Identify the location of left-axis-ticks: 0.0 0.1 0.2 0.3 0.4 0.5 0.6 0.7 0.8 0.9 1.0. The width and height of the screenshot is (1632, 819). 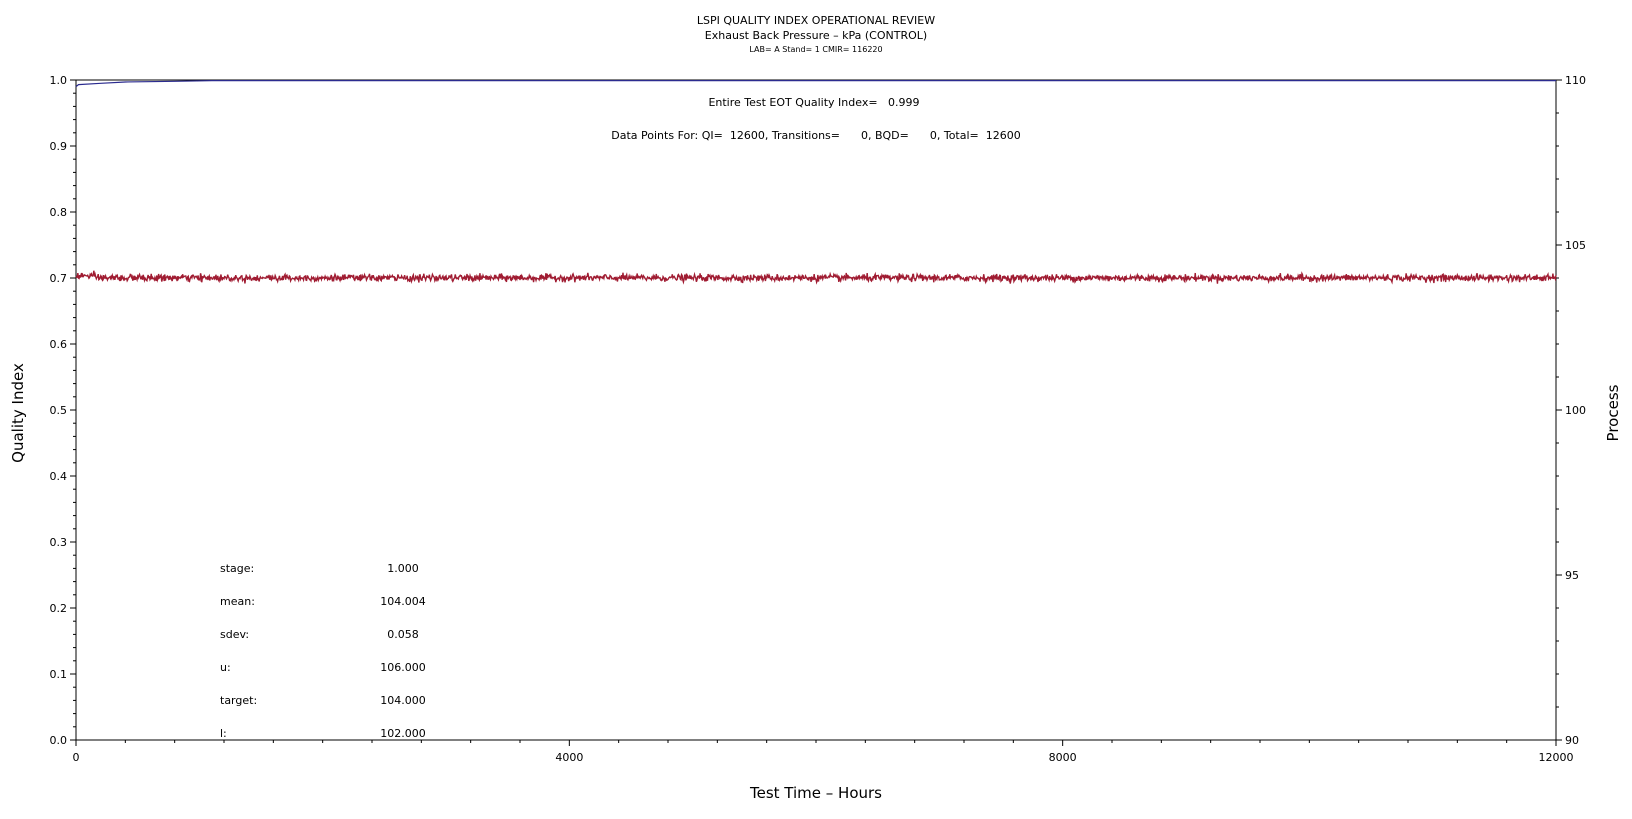
(63, 410).